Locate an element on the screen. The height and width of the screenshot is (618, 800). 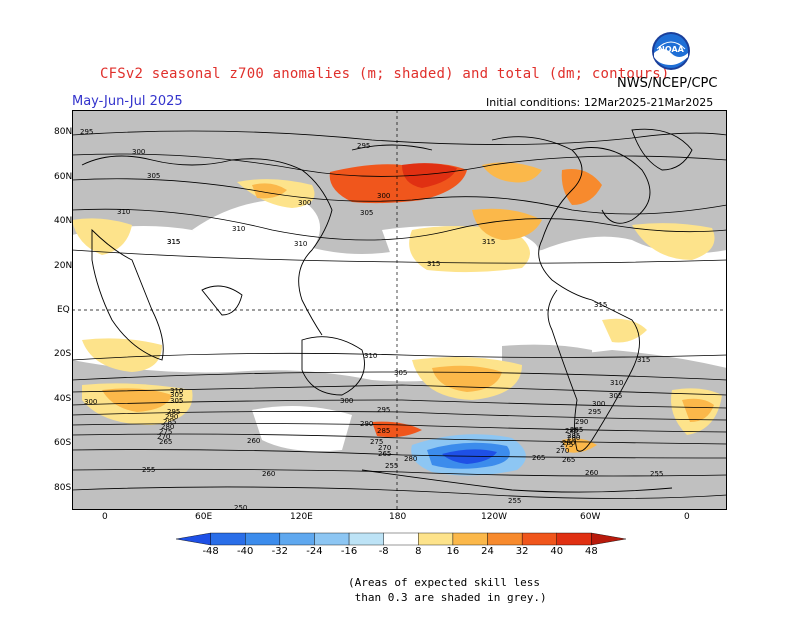
colorbar-label: 8 is located at coordinates (418, 551).